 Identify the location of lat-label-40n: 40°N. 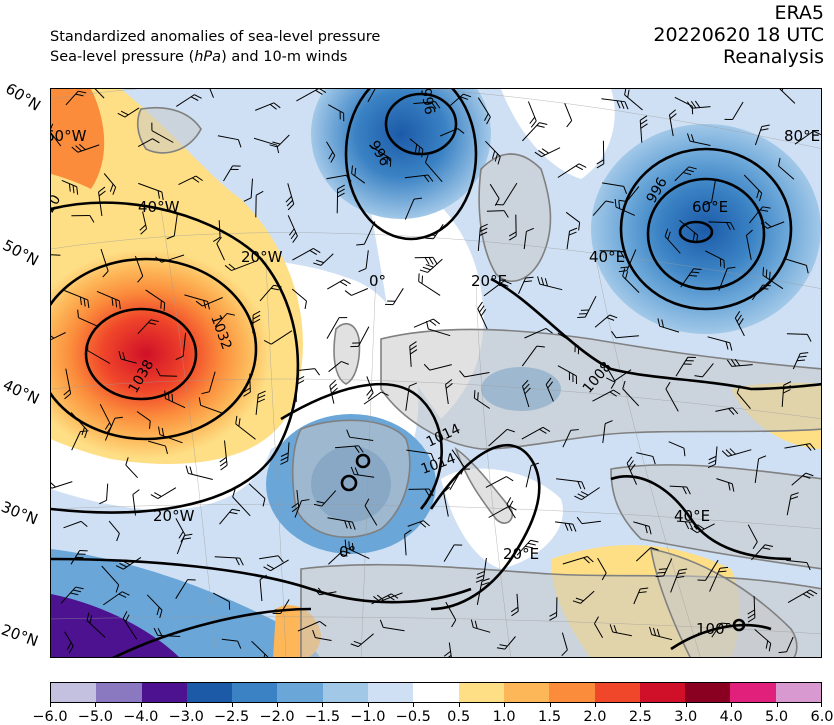
(21, 392).